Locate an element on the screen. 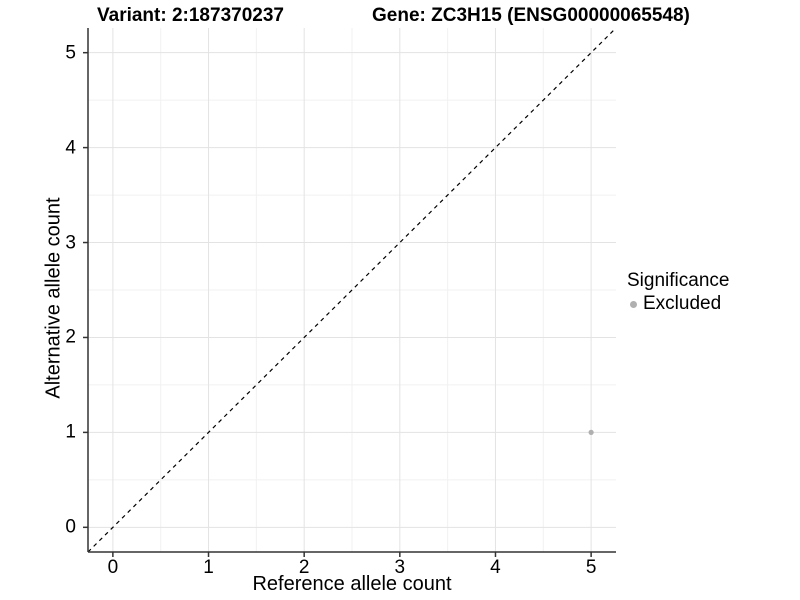  y-tick-label: 5 is located at coordinates (70, 53).